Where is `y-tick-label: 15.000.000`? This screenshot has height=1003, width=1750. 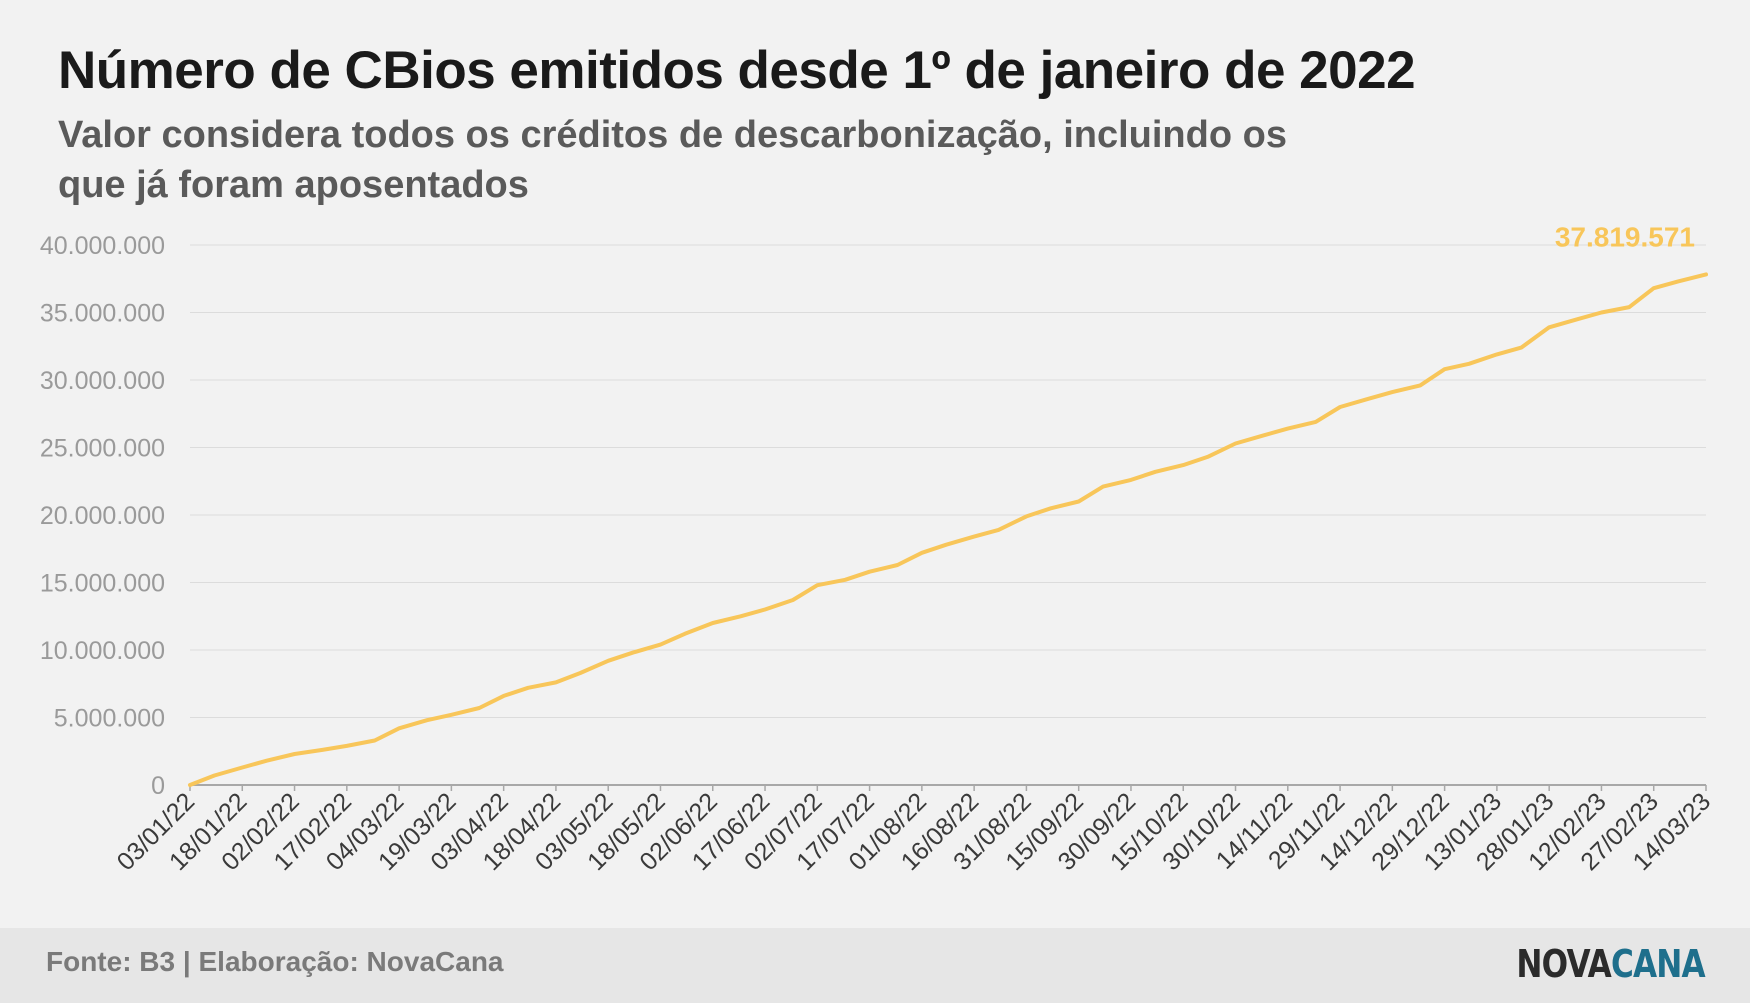 y-tick-label: 15.000.000 is located at coordinates (102, 584).